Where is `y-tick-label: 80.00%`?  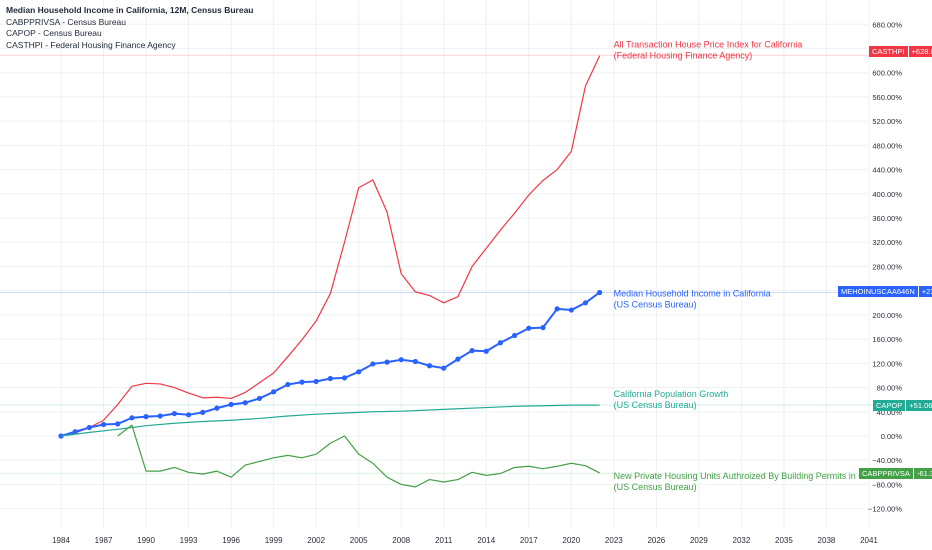 y-tick-label: 80.00% is located at coordinates (890, 388).